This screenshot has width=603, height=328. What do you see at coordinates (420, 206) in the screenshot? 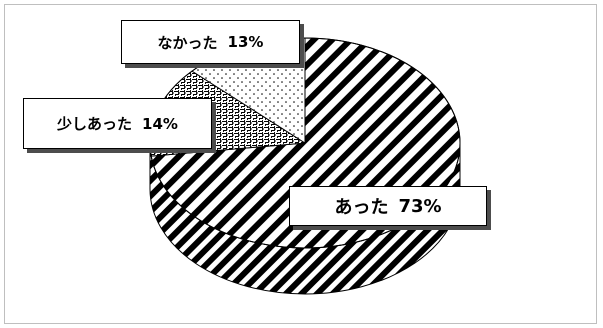
I see `slice-percent: 73%` at bounding box center [420, 206].